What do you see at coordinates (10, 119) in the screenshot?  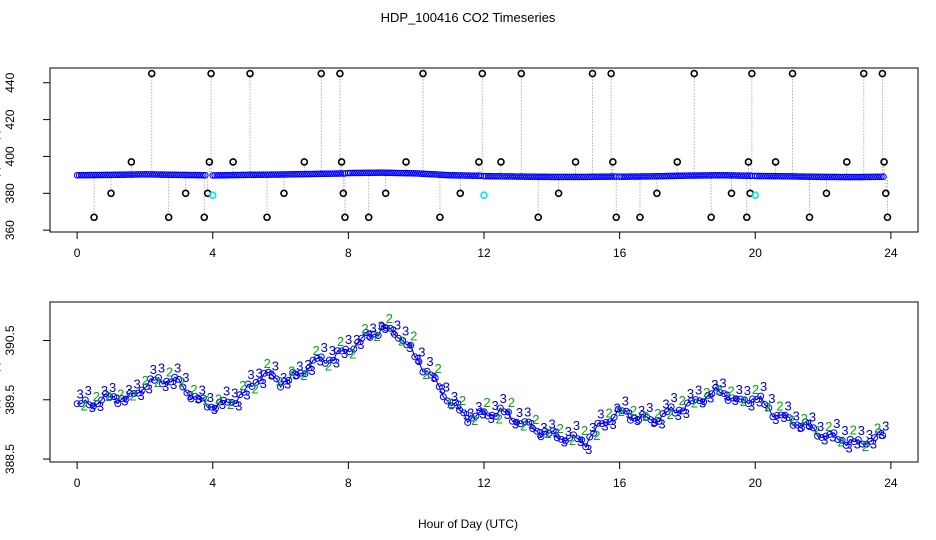 I see `top-y-tick-label: 420` at bounding box center [10, 119].